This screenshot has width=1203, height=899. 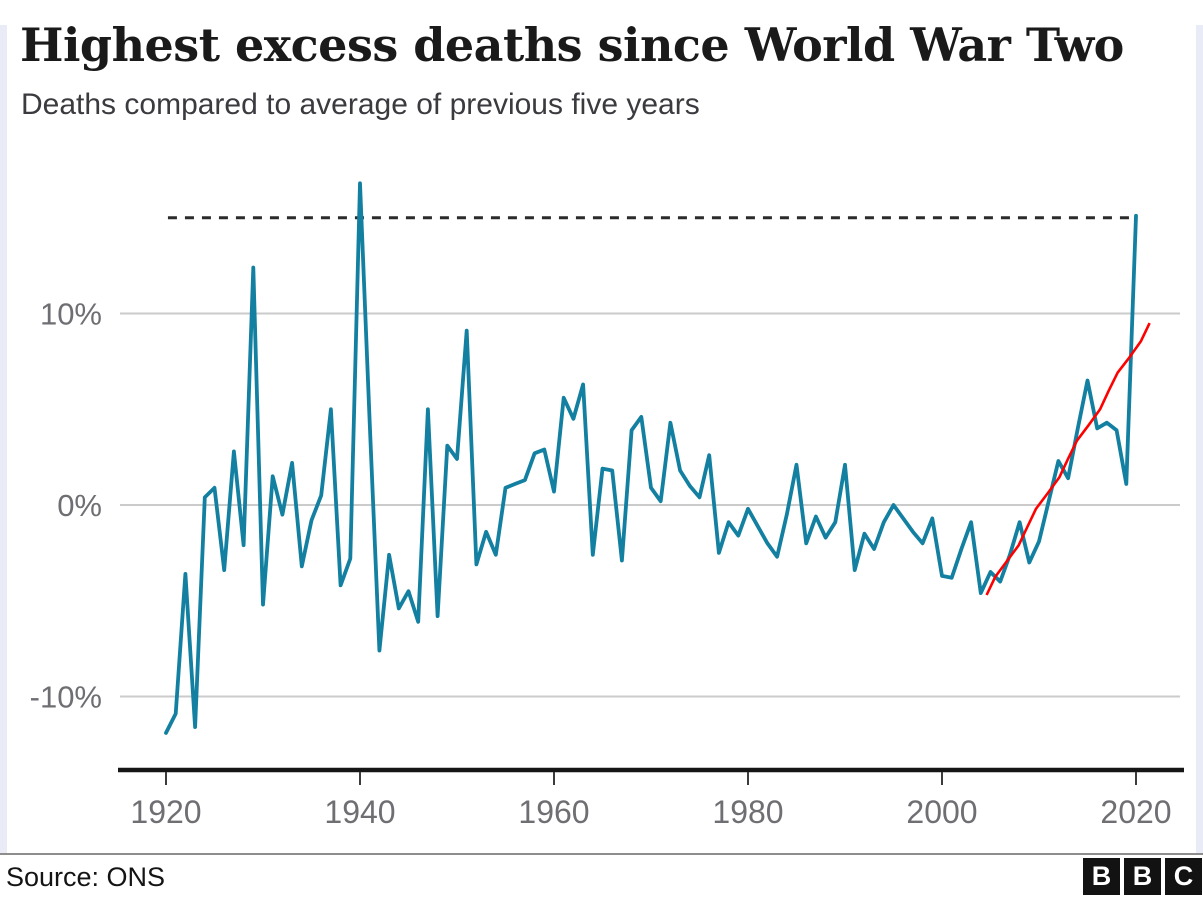 What do you see at coordinates (601, 854) in the screenshot?
I see `footer-divider` at bounding box center [601, 854].